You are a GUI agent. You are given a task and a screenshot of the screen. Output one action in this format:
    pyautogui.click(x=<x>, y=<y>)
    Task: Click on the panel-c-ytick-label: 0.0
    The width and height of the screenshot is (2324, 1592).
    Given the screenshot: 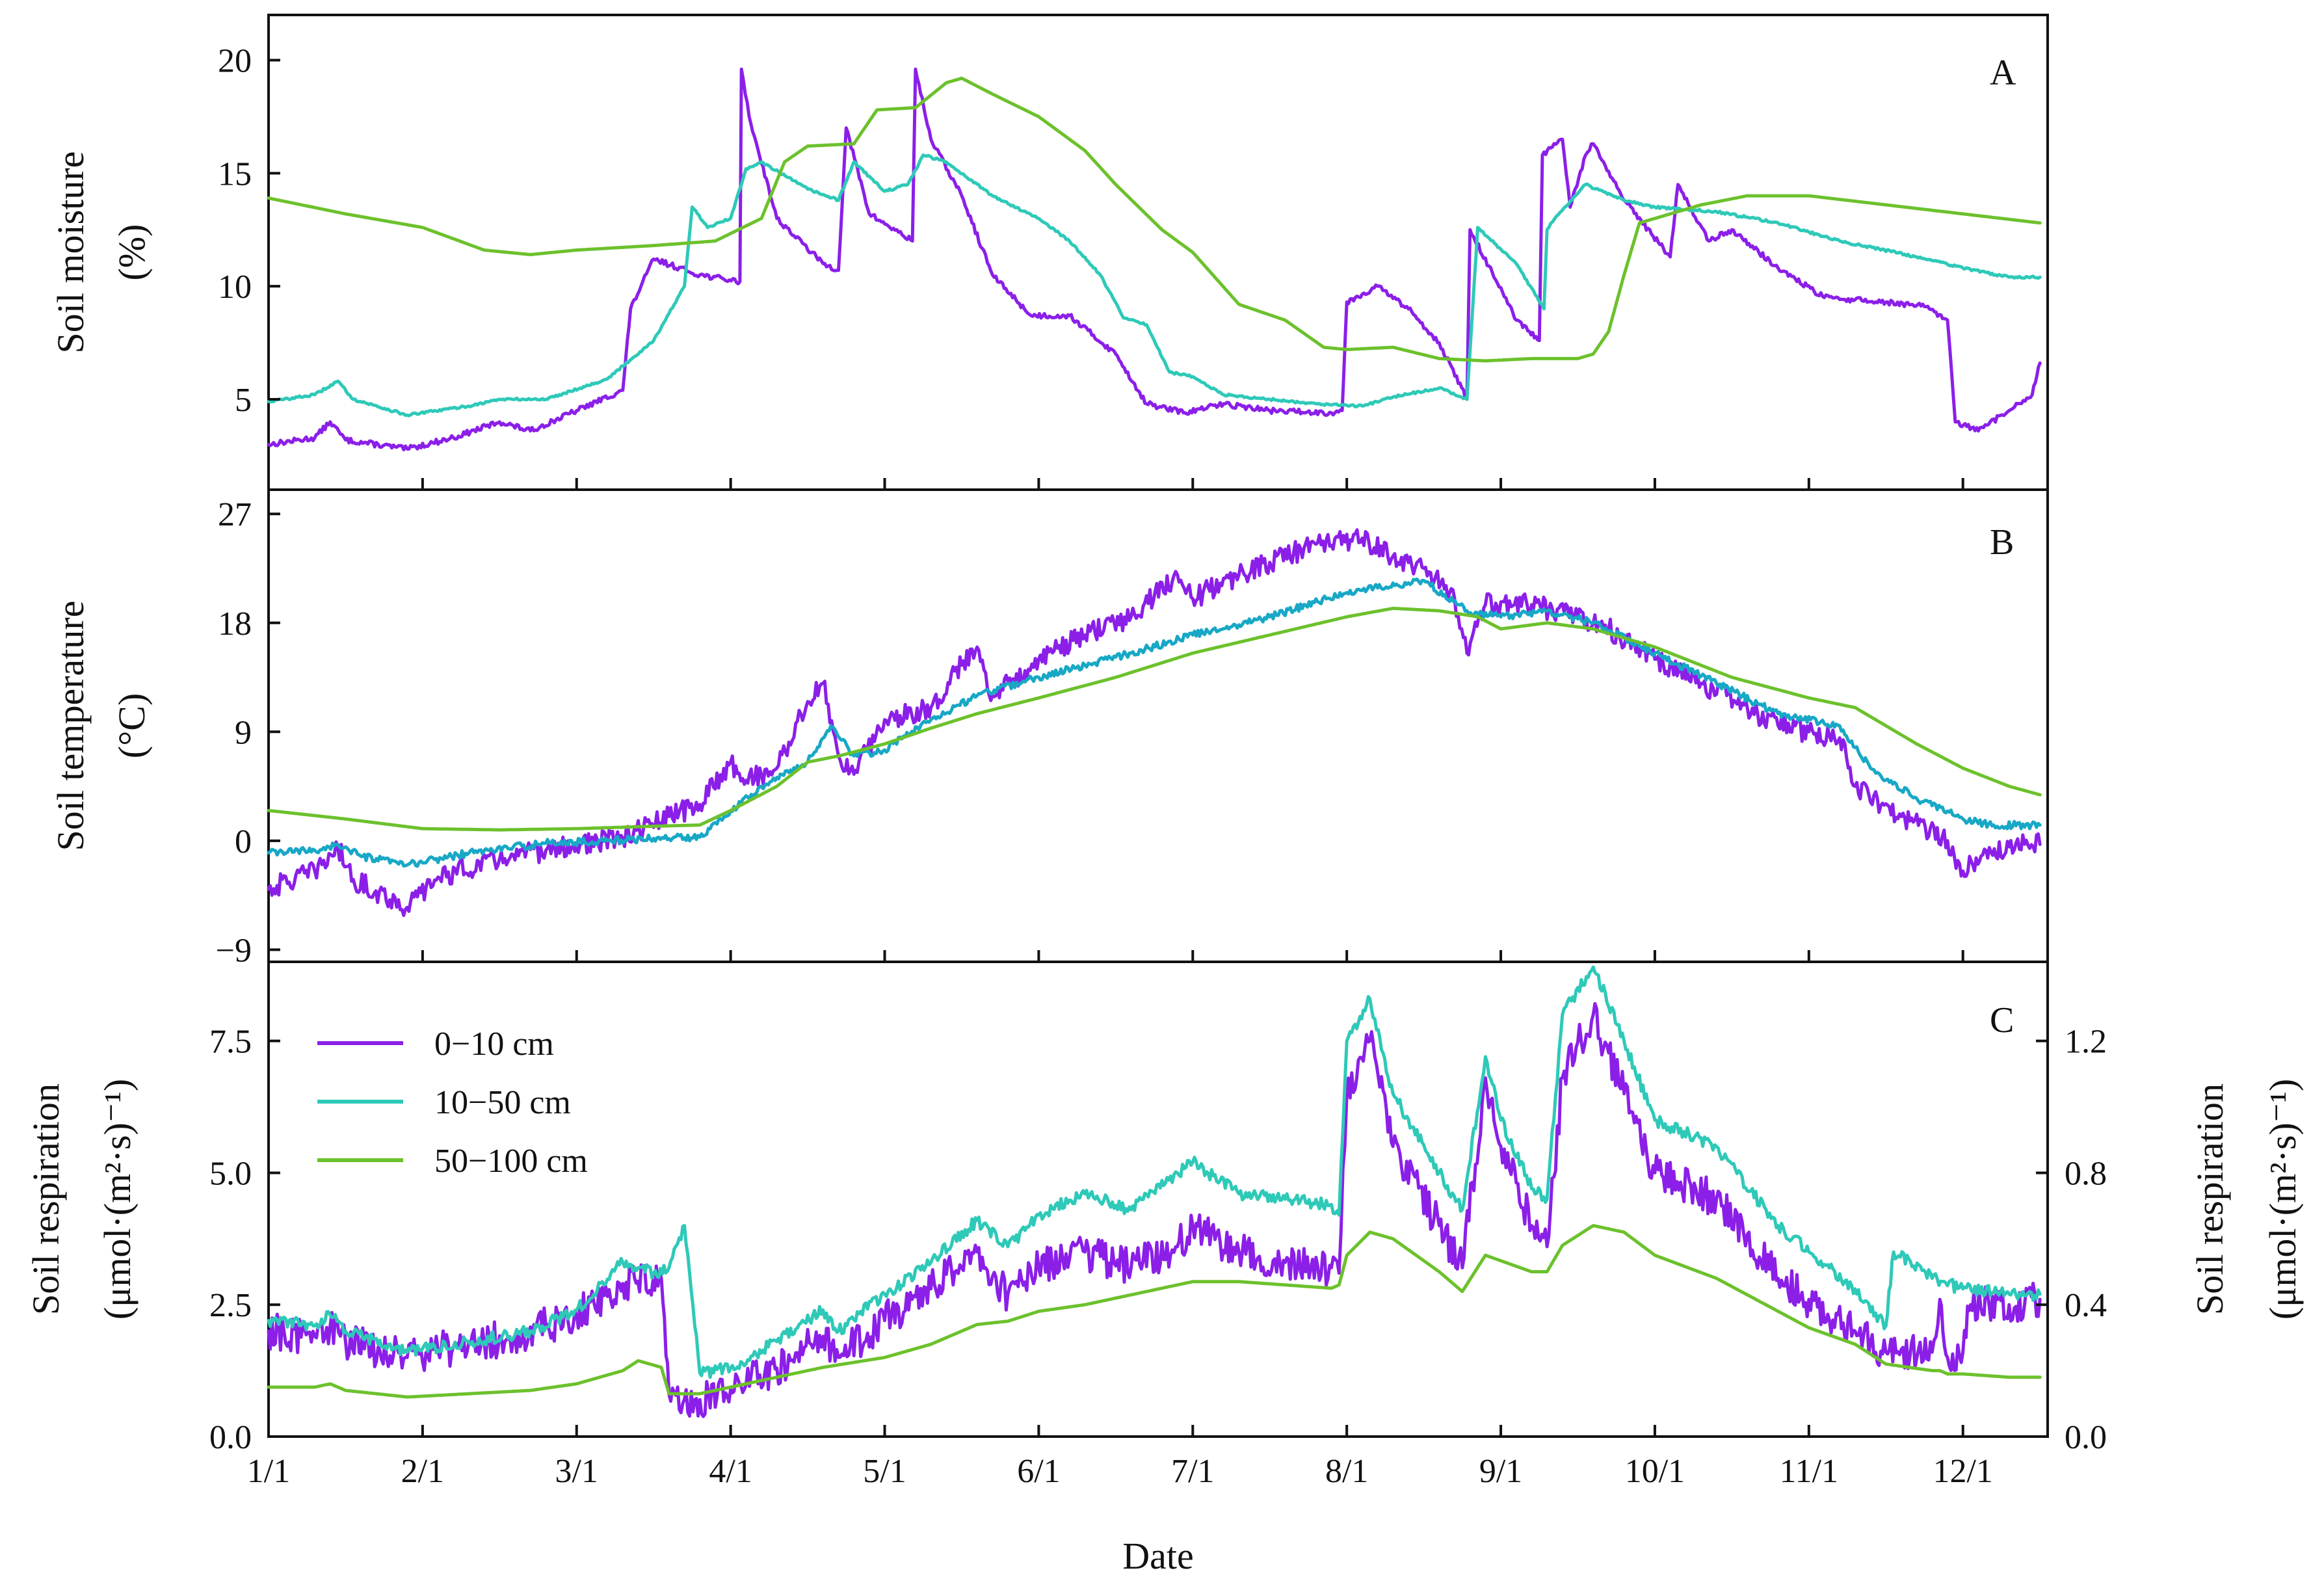 What is the action you would take?
    pyautogui.click(x=230, y=1437)
    